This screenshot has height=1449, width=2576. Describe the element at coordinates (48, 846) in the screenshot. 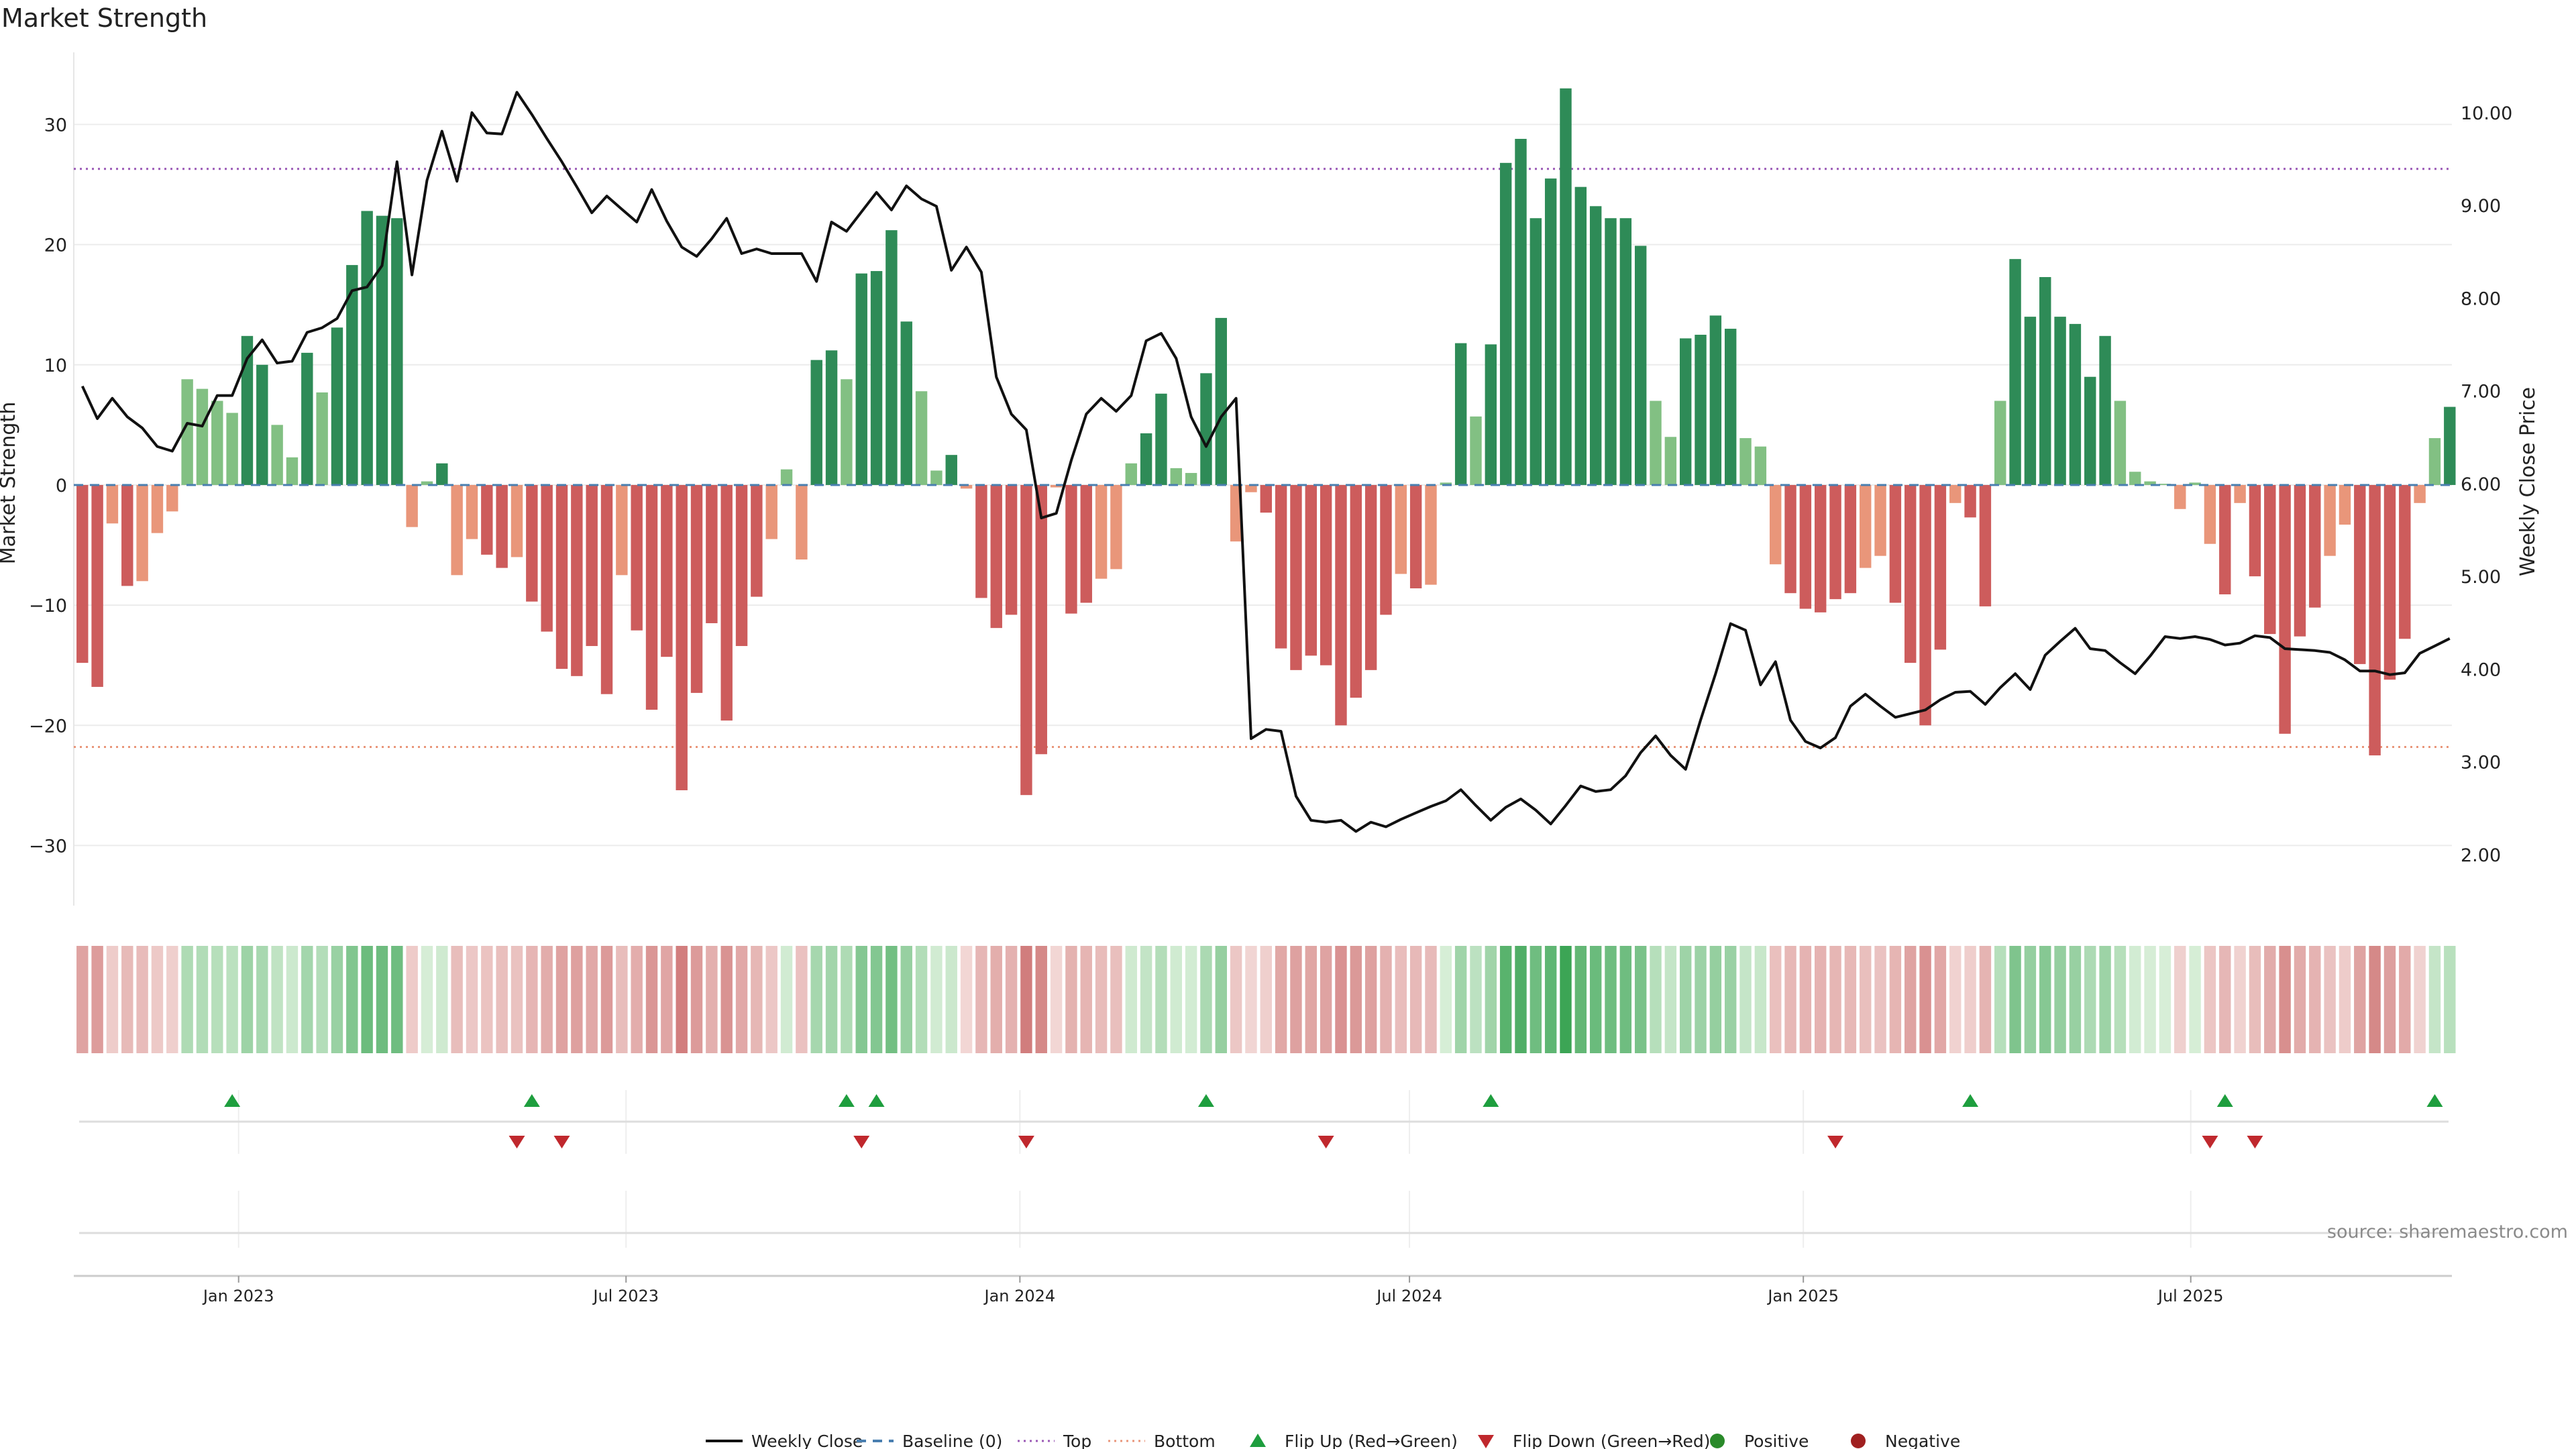

I see `y-tick-label: −30` at that location.